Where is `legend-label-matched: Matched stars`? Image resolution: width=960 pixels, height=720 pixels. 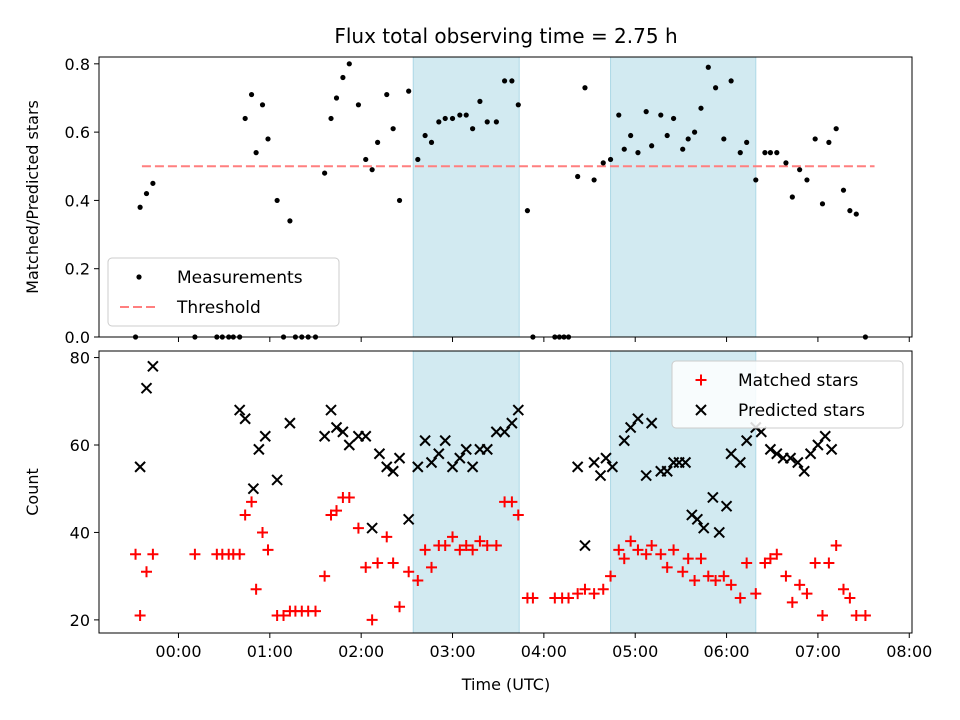
legend-label-matched: Matched stars is located at coordinates (798, 381).